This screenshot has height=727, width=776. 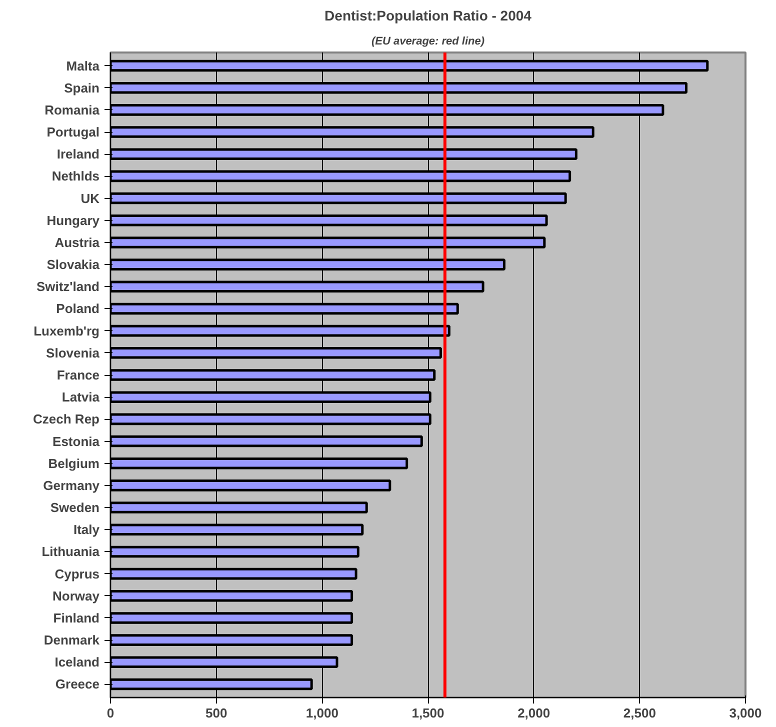 I want to click on y-tick-label: Portugal, so click(x=73, y=132).